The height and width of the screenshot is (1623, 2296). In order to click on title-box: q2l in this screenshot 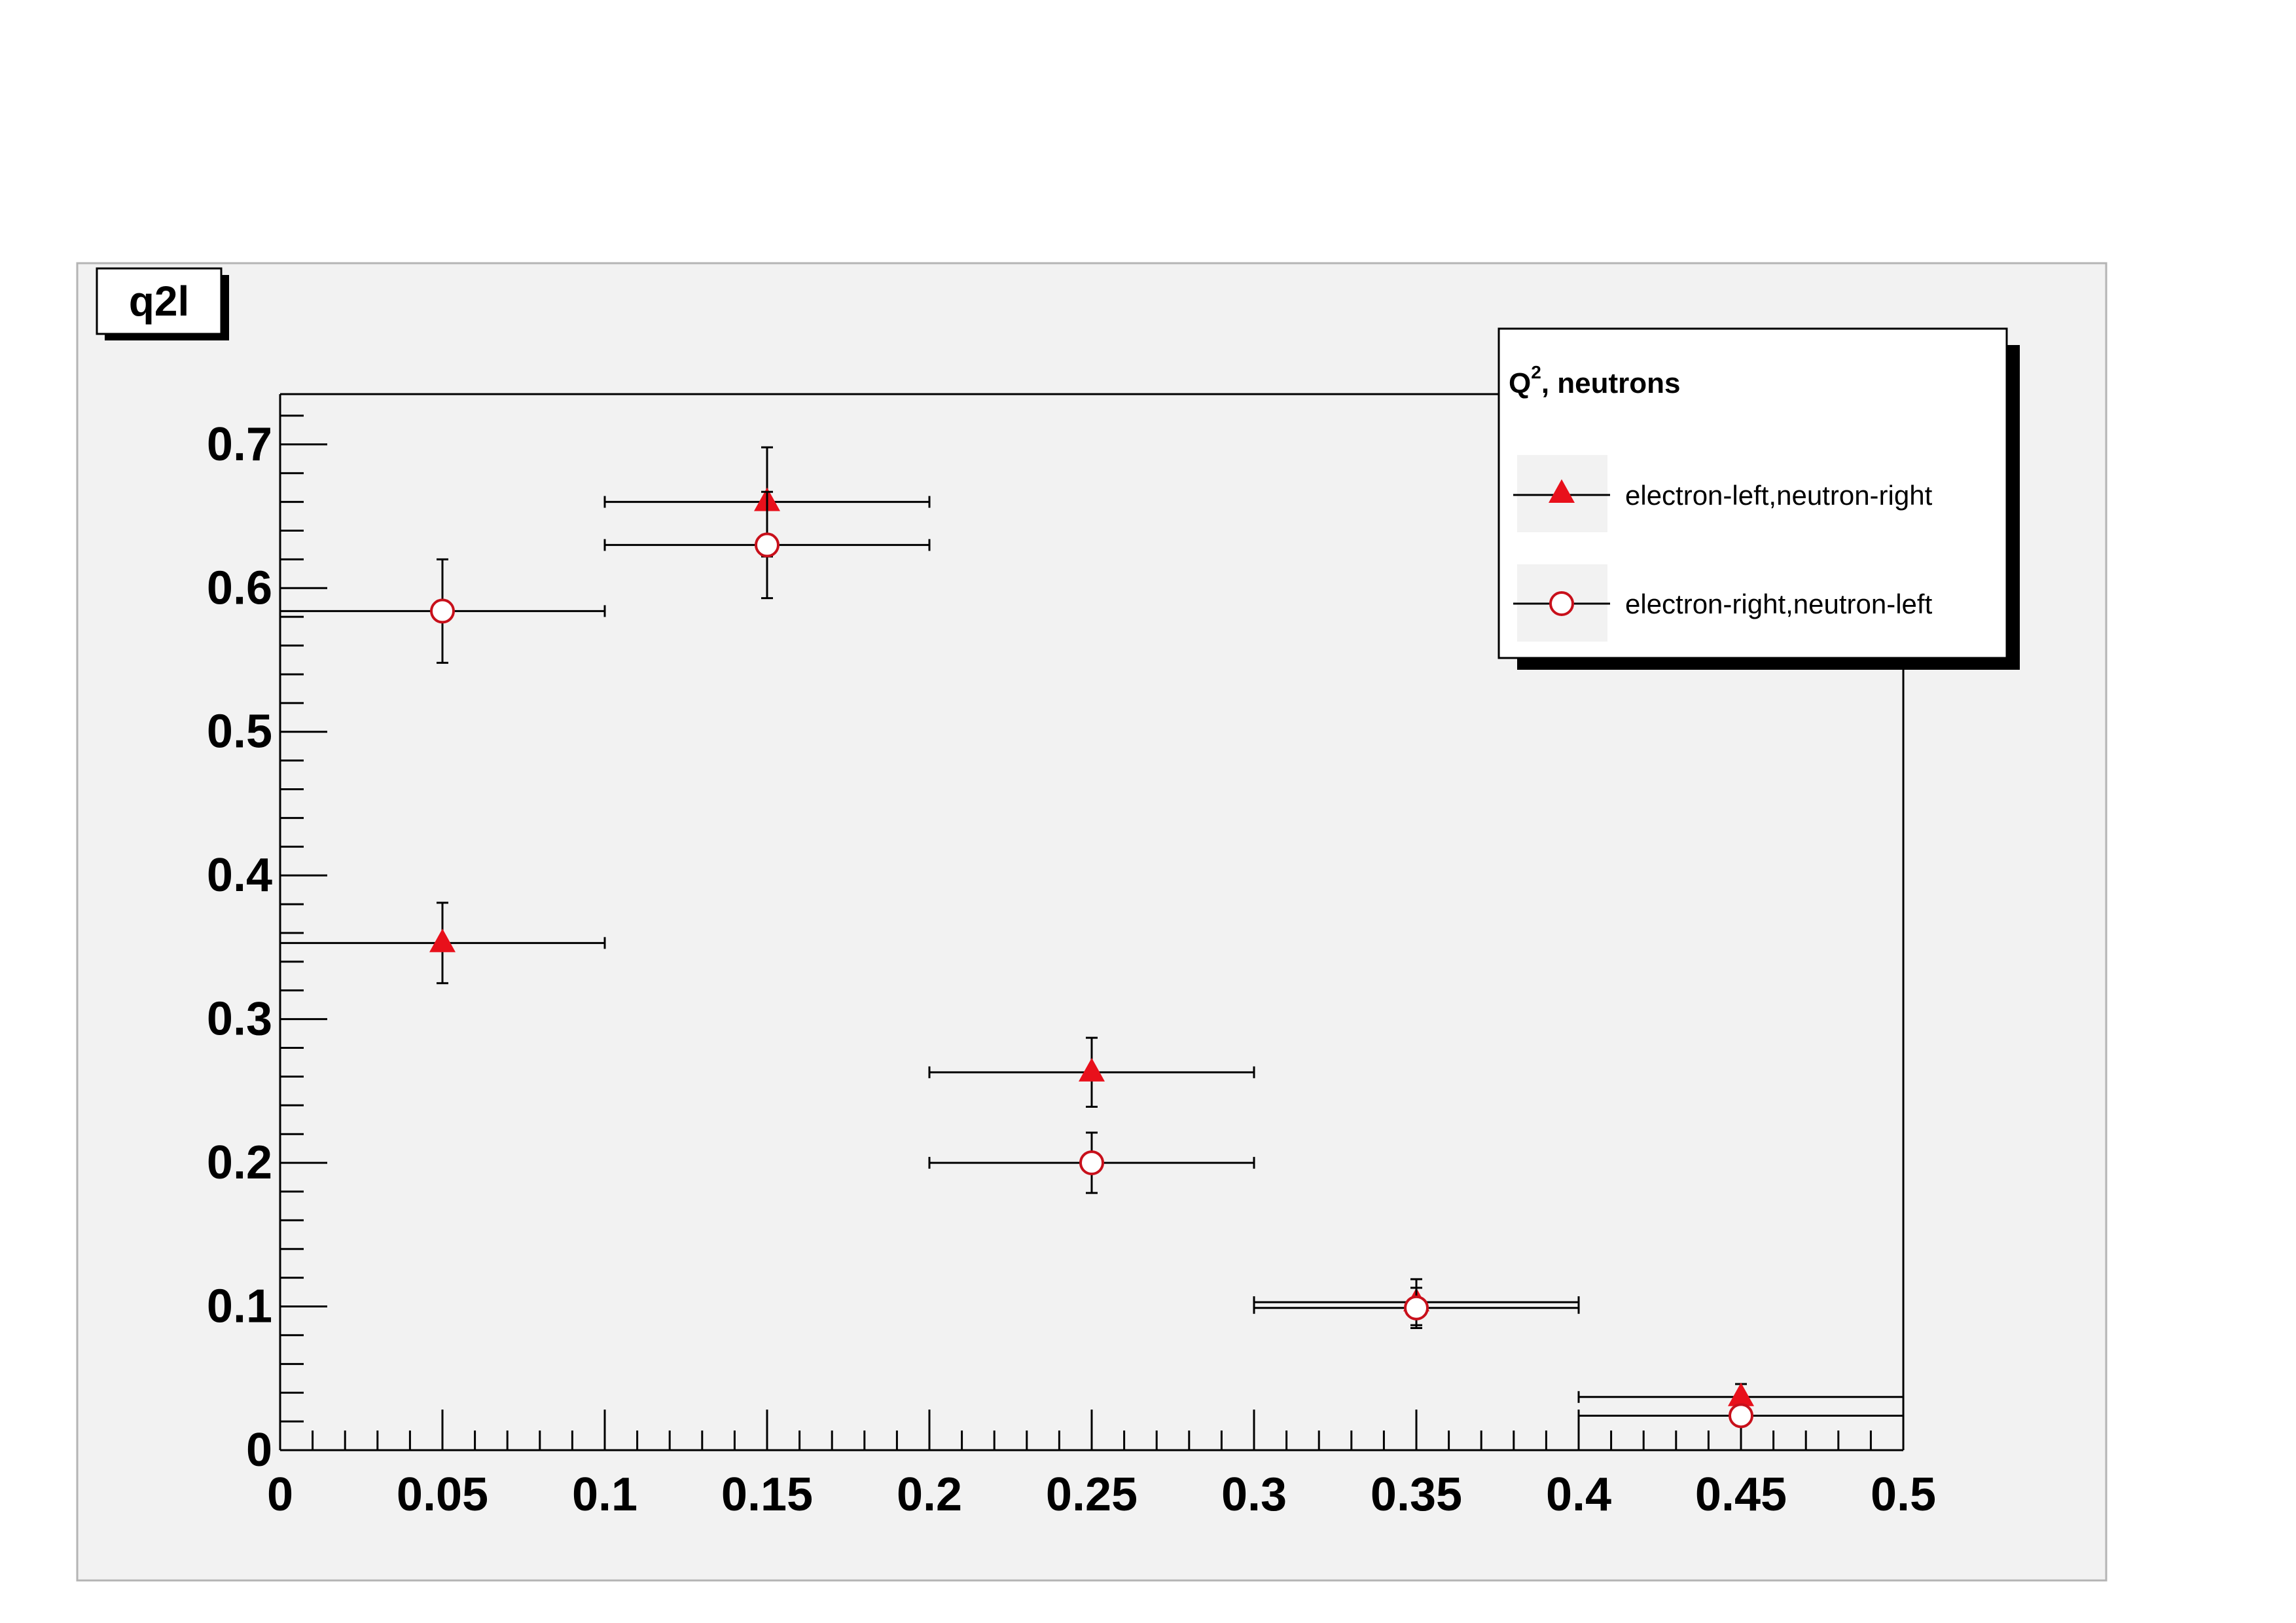, I will do `click(162, 303)`.